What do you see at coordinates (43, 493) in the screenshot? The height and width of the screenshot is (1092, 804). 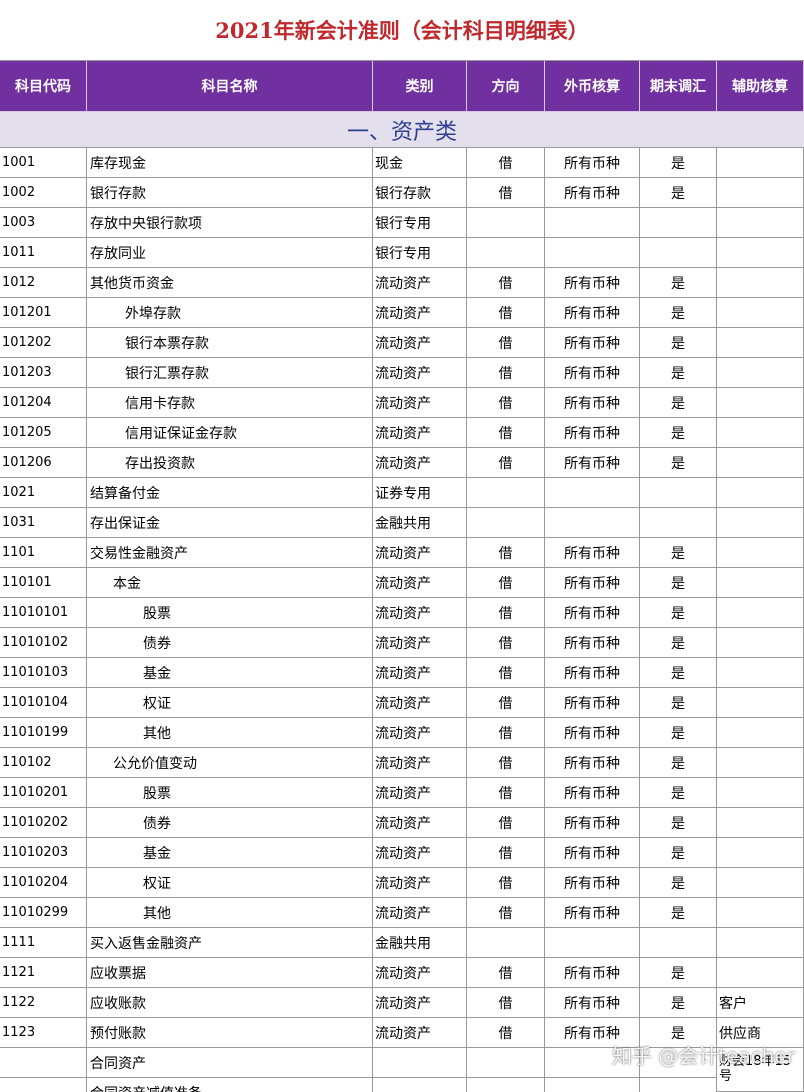 I see `cell: 1021` at bounding box center [43, 493].